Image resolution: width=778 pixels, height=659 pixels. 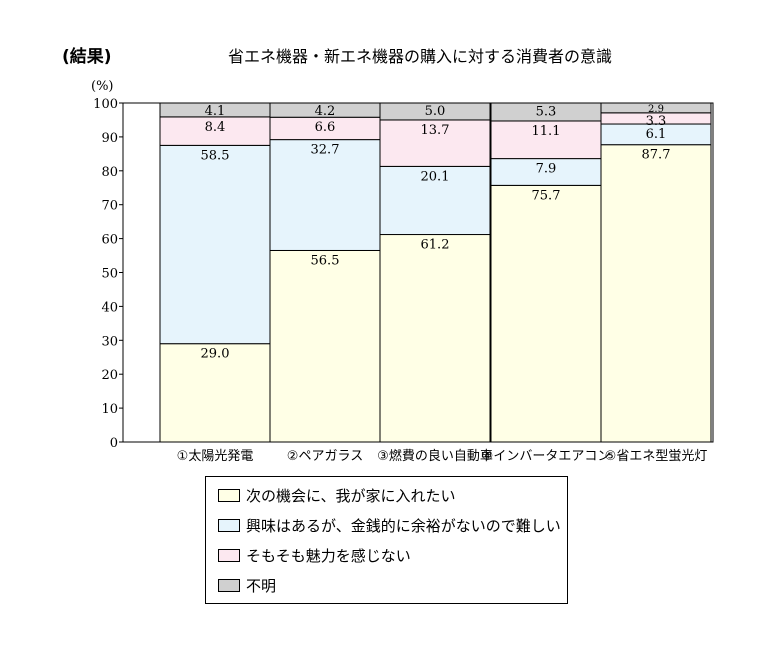 I want to click on y-tick-label-60: 60, so click(x=109, y=240).